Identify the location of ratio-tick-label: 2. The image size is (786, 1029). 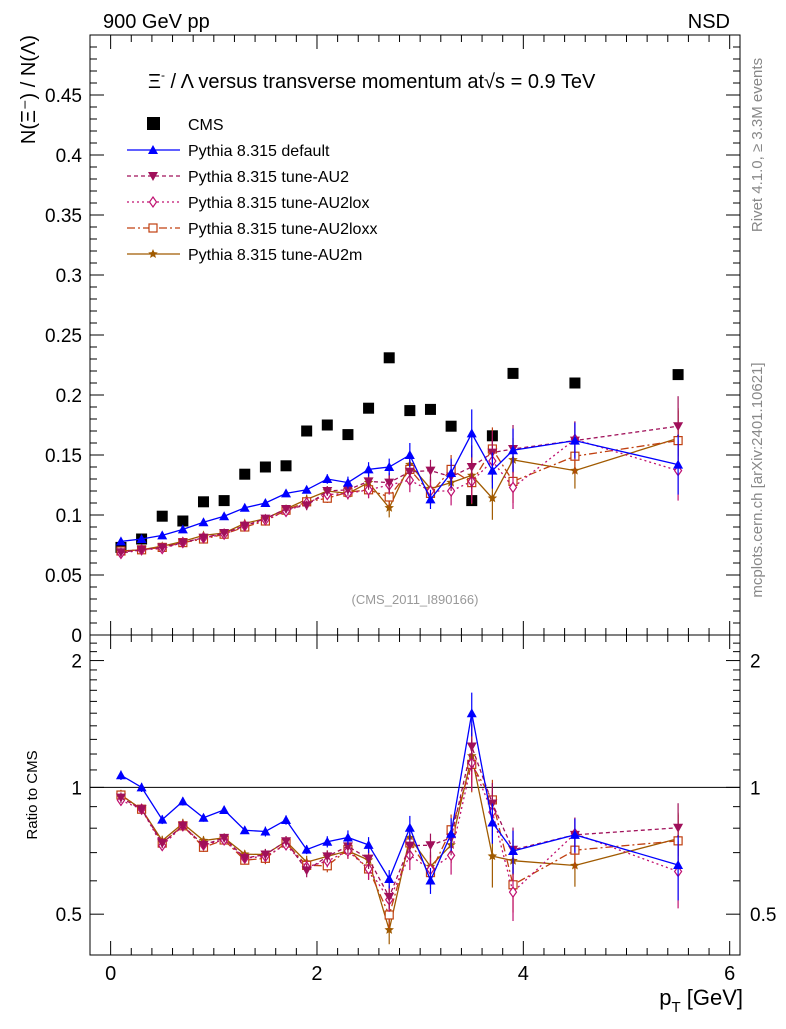
(76, 662).